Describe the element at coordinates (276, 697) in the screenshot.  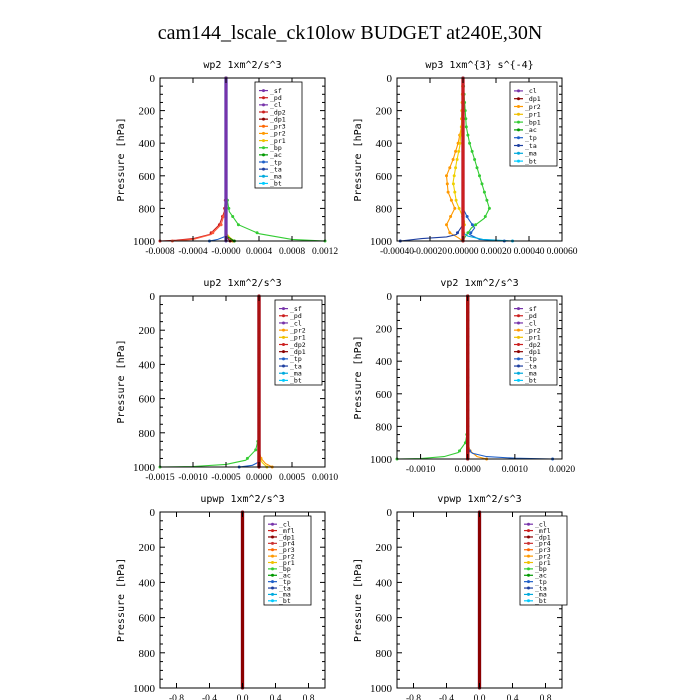
I see `x-tick-label: 0.4` at that location.